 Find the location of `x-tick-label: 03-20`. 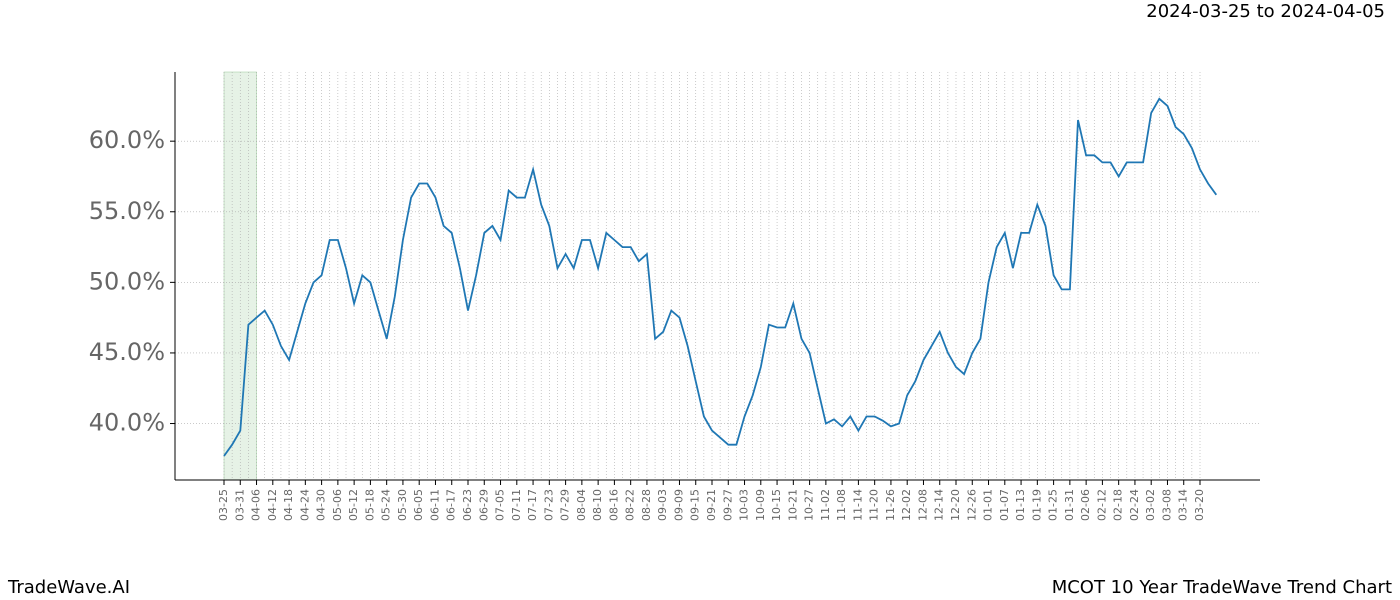

x-tick-label: 03-20 is located at coordinates (1199, 505).